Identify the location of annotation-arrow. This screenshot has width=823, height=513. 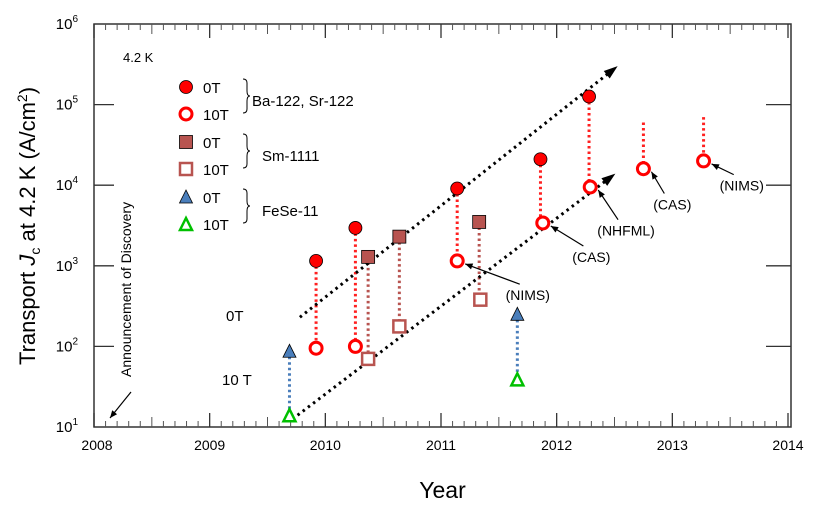
(492, 274).